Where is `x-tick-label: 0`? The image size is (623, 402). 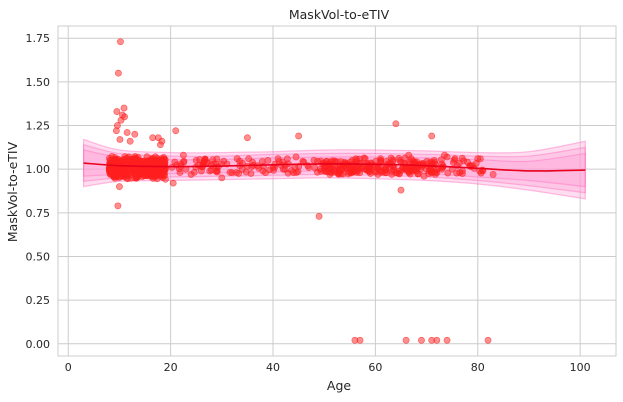
x-tick-label: 0 is located at coordinates (68, 367).